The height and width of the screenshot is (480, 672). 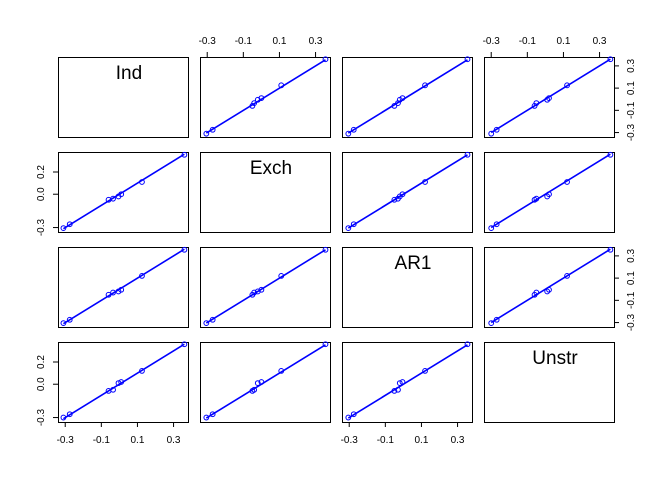 What do you see at coordinates (265, 96) in the screenshot?
I see `panel-r1-c2-fit-line` at bounding box center [265, 96].